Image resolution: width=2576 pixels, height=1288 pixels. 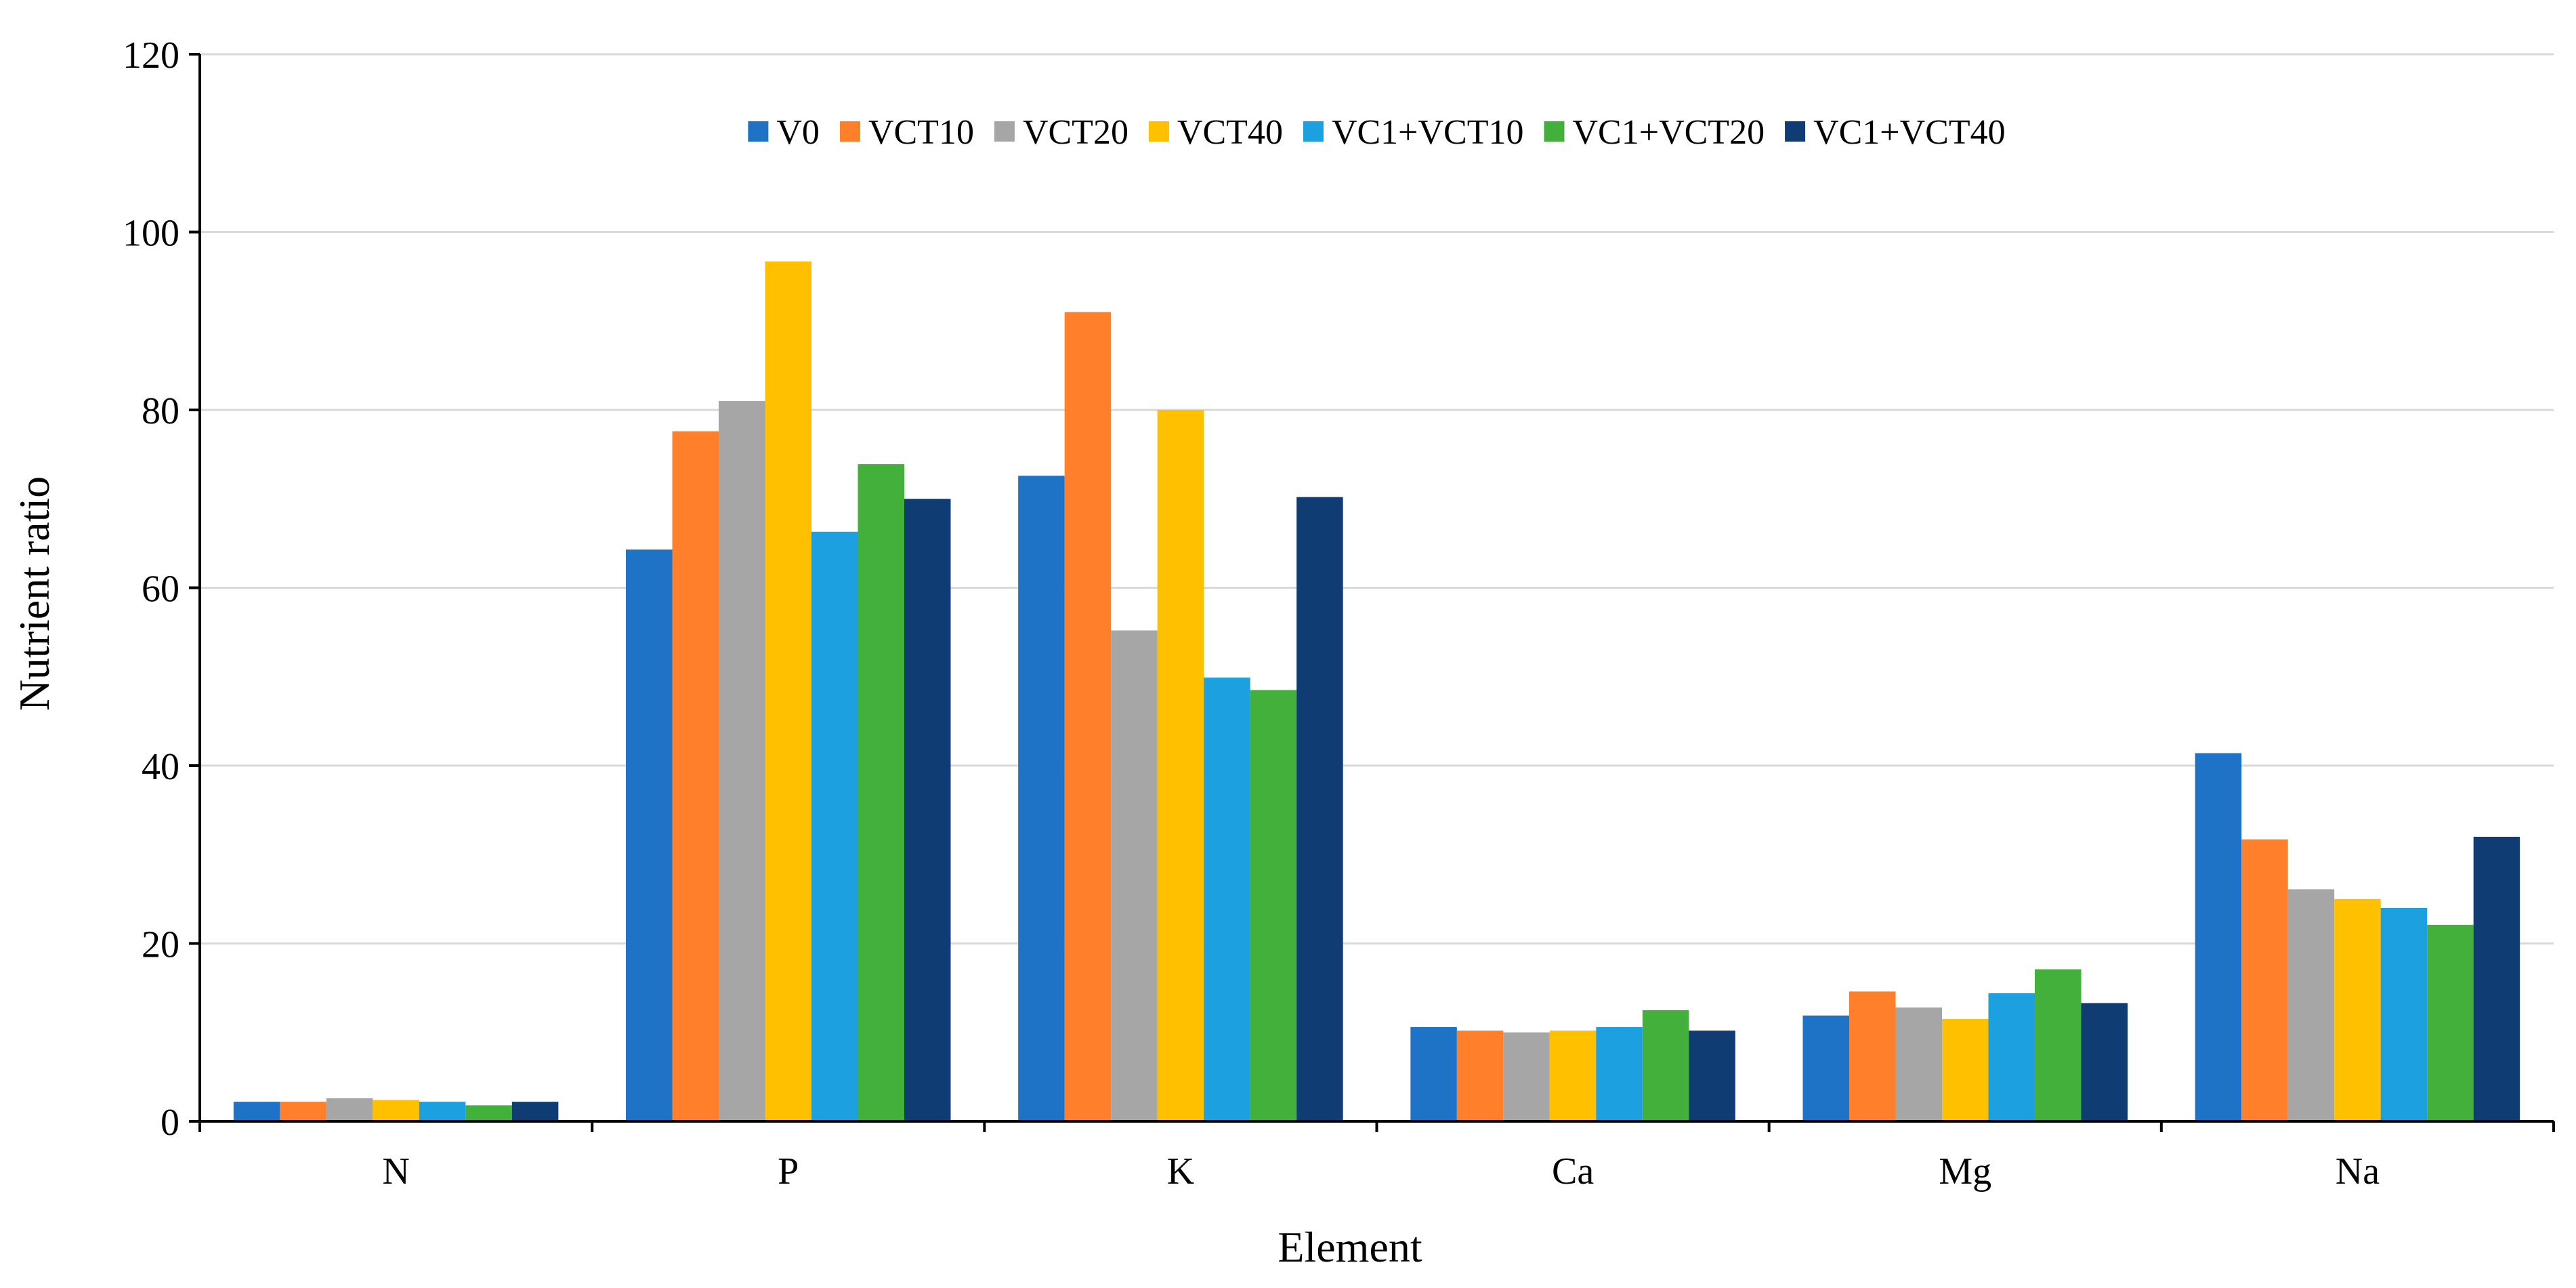 What do you see at coordinates (34, 593) in the screenshot?
I see `y-axis-title: Nutrient ratio` at bounding box center [34, 593].